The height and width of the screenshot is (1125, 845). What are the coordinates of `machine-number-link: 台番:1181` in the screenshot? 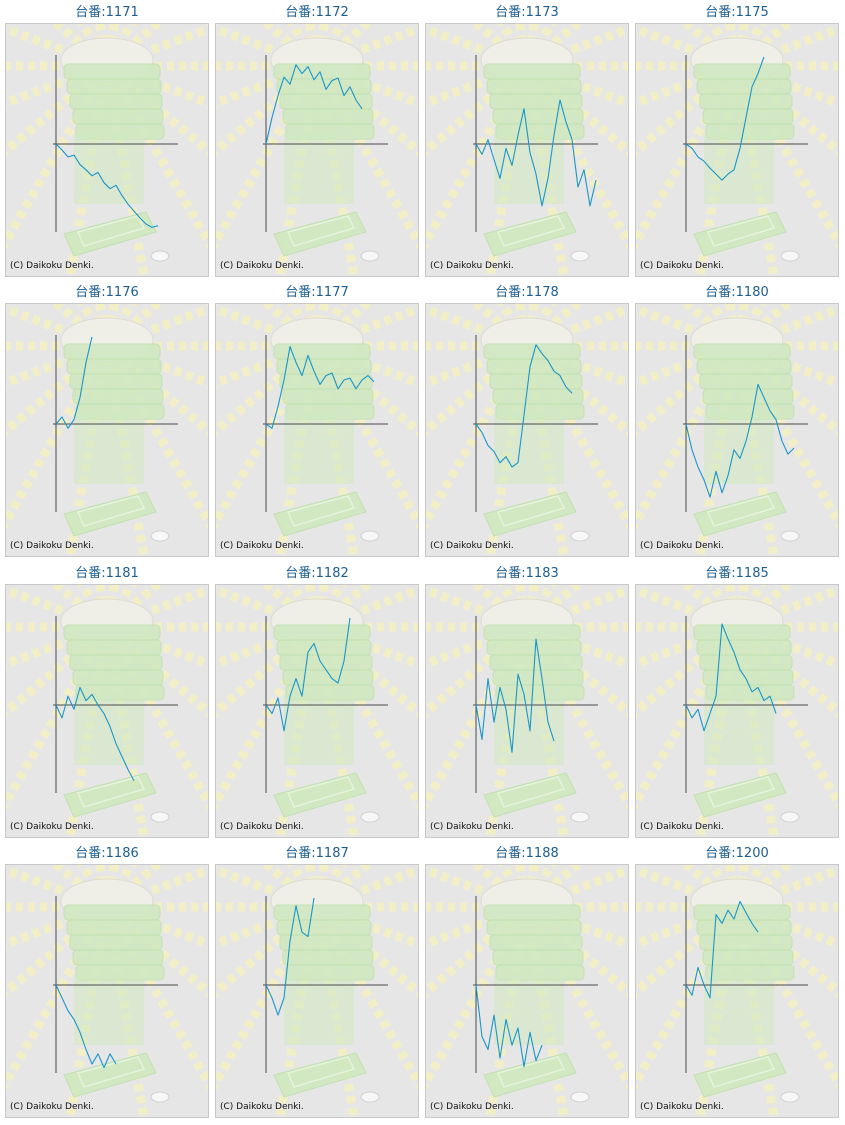 It's located at (107, 573).